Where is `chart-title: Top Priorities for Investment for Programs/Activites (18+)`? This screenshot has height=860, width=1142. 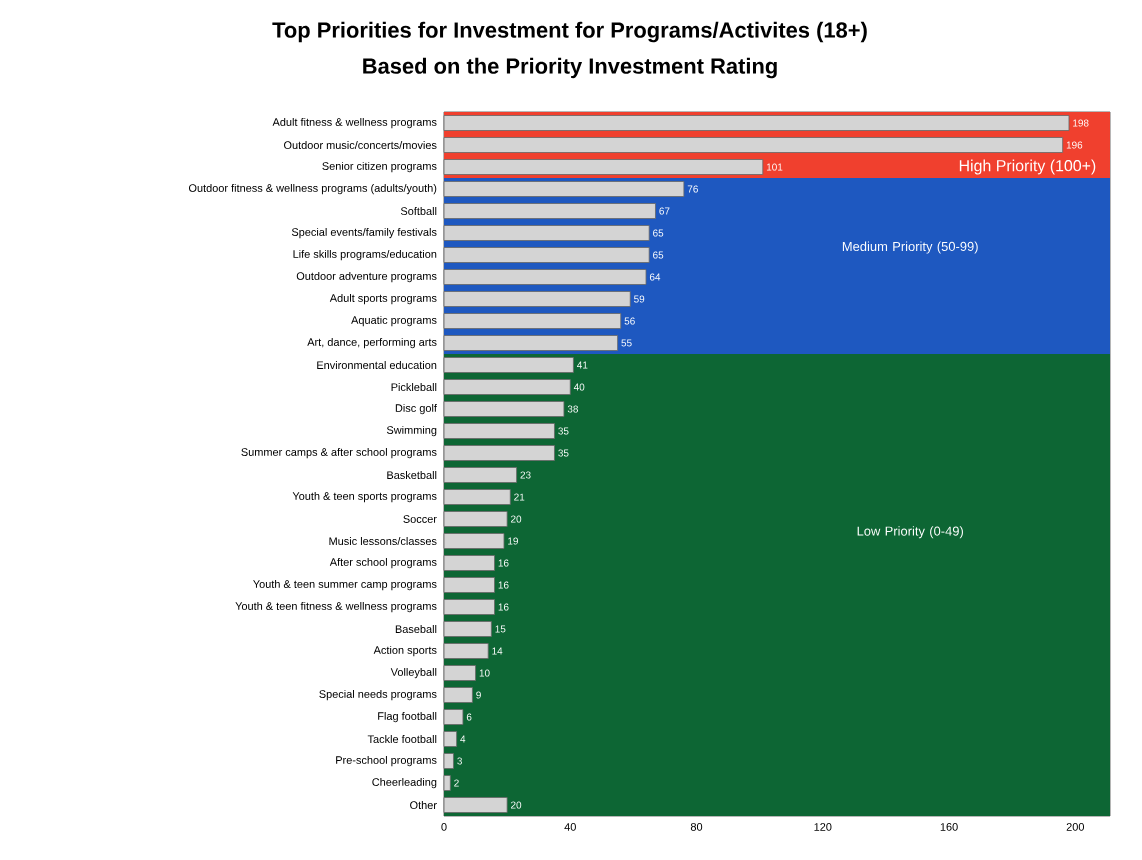
chart-title: Top Priorities for Investment for Programs/Activites (18+) is located at coordinates (569, 32).